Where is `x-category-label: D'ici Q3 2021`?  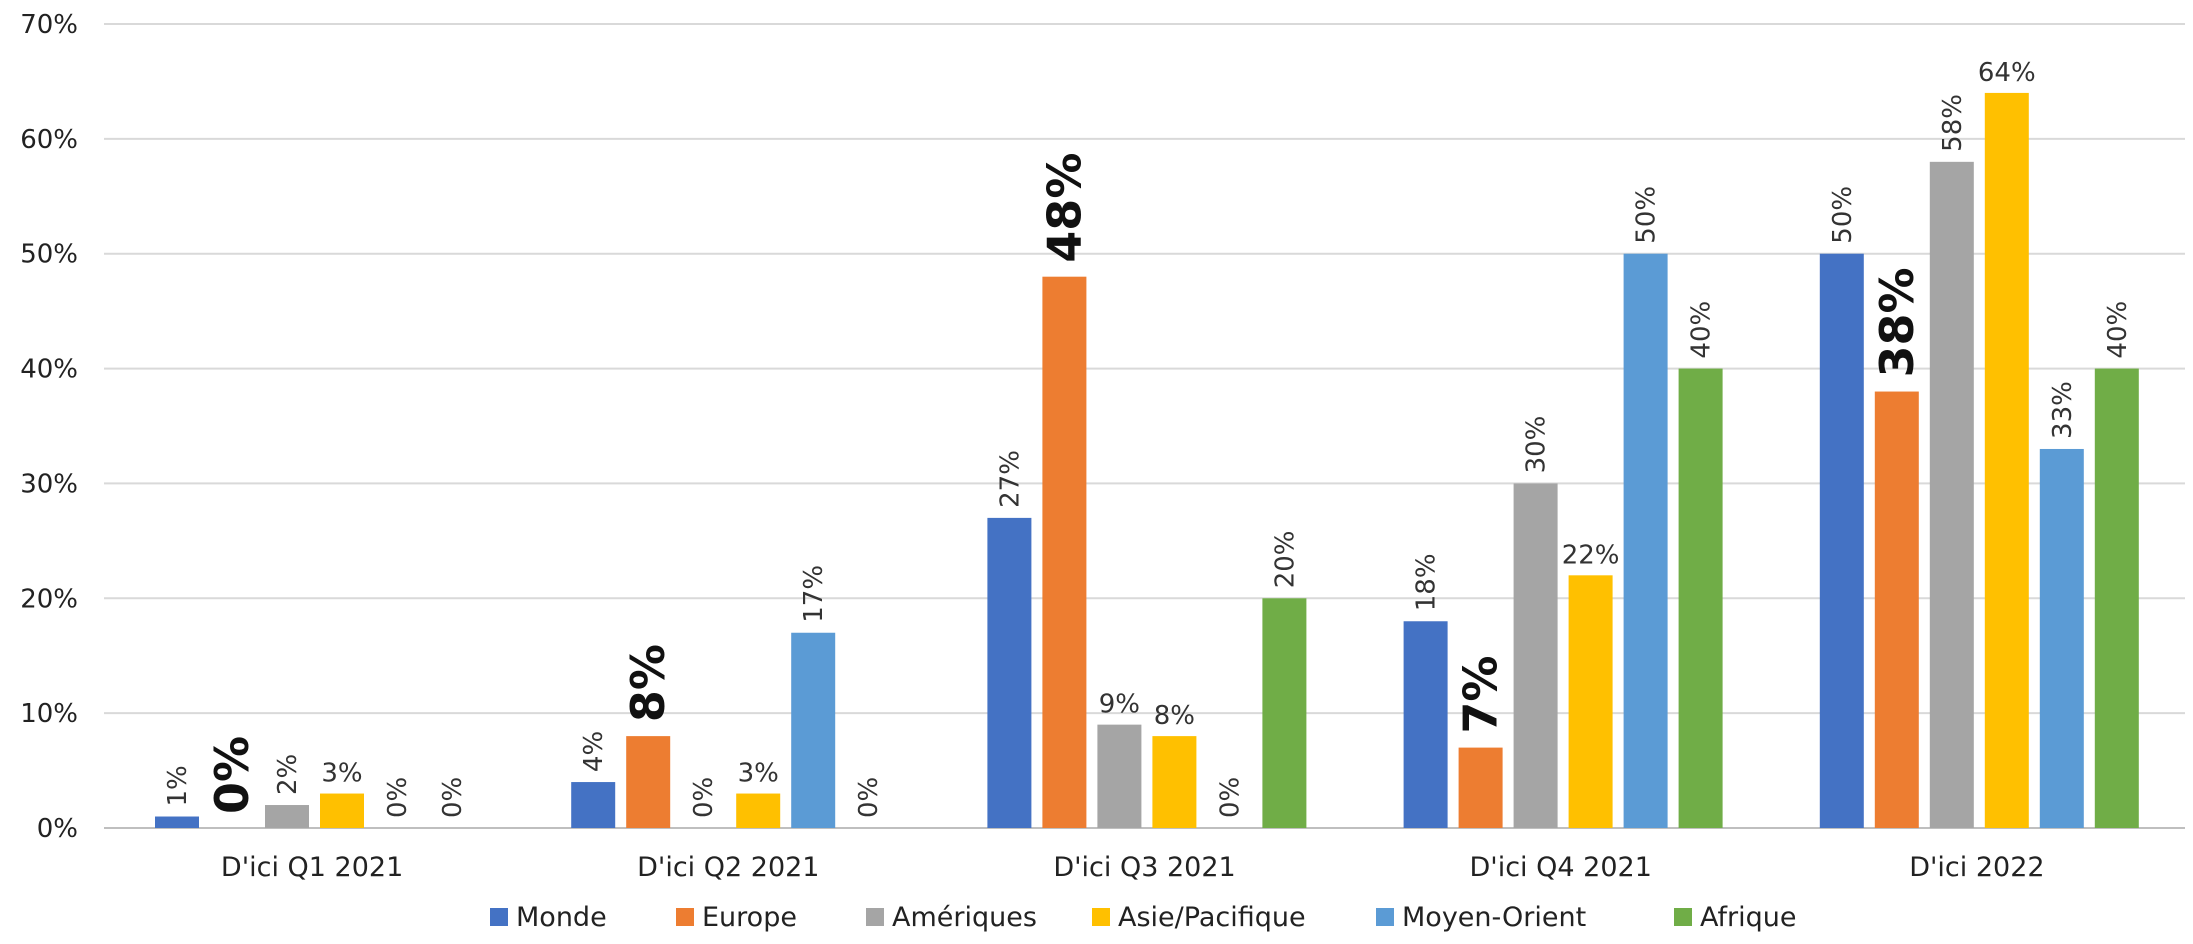 x-category-label: D'ici Q3 2021 is located at coordinates (1144, 867).